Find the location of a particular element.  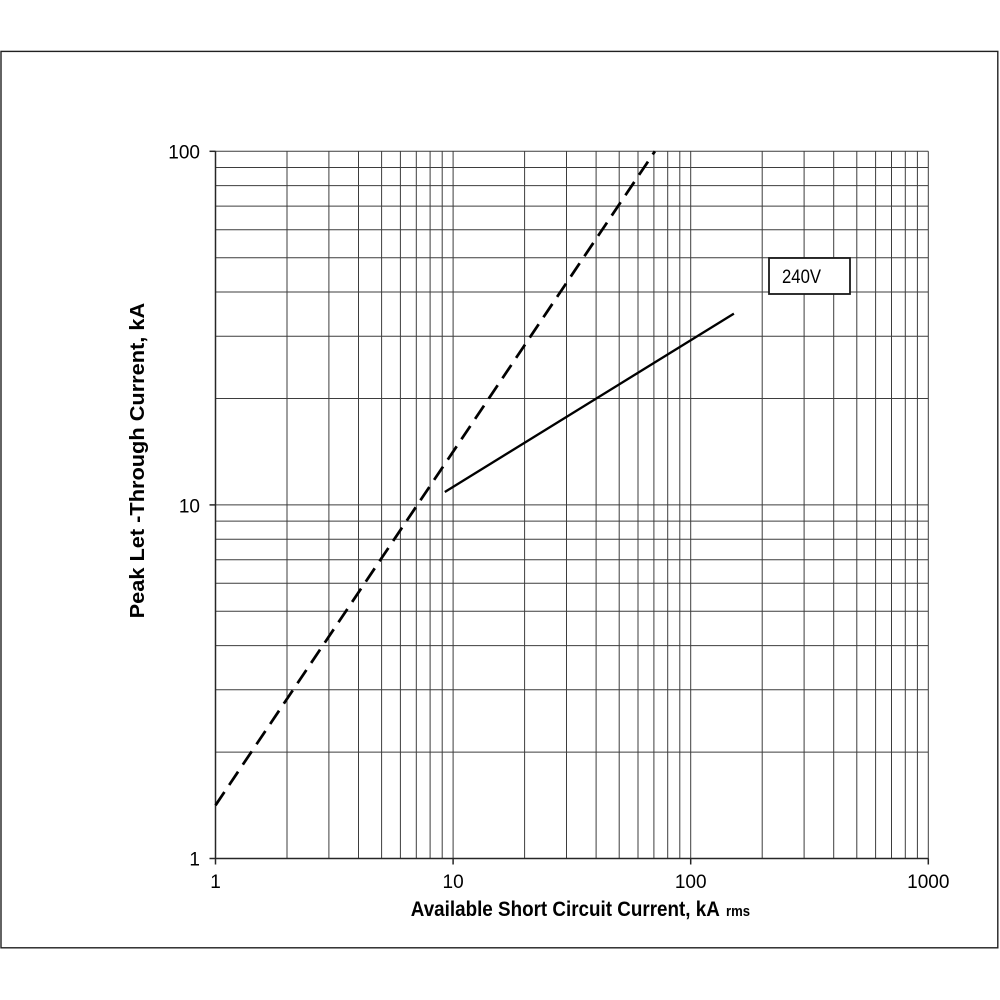

svg-text:Available Short Circuit Curren: Available Short Circuit Current, kA is located at coordinates (565, 909).